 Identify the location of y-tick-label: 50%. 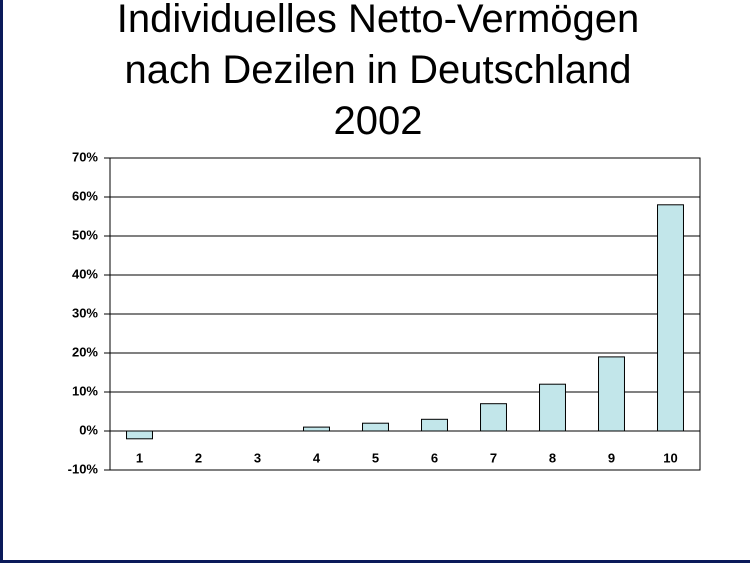
(85, 234).